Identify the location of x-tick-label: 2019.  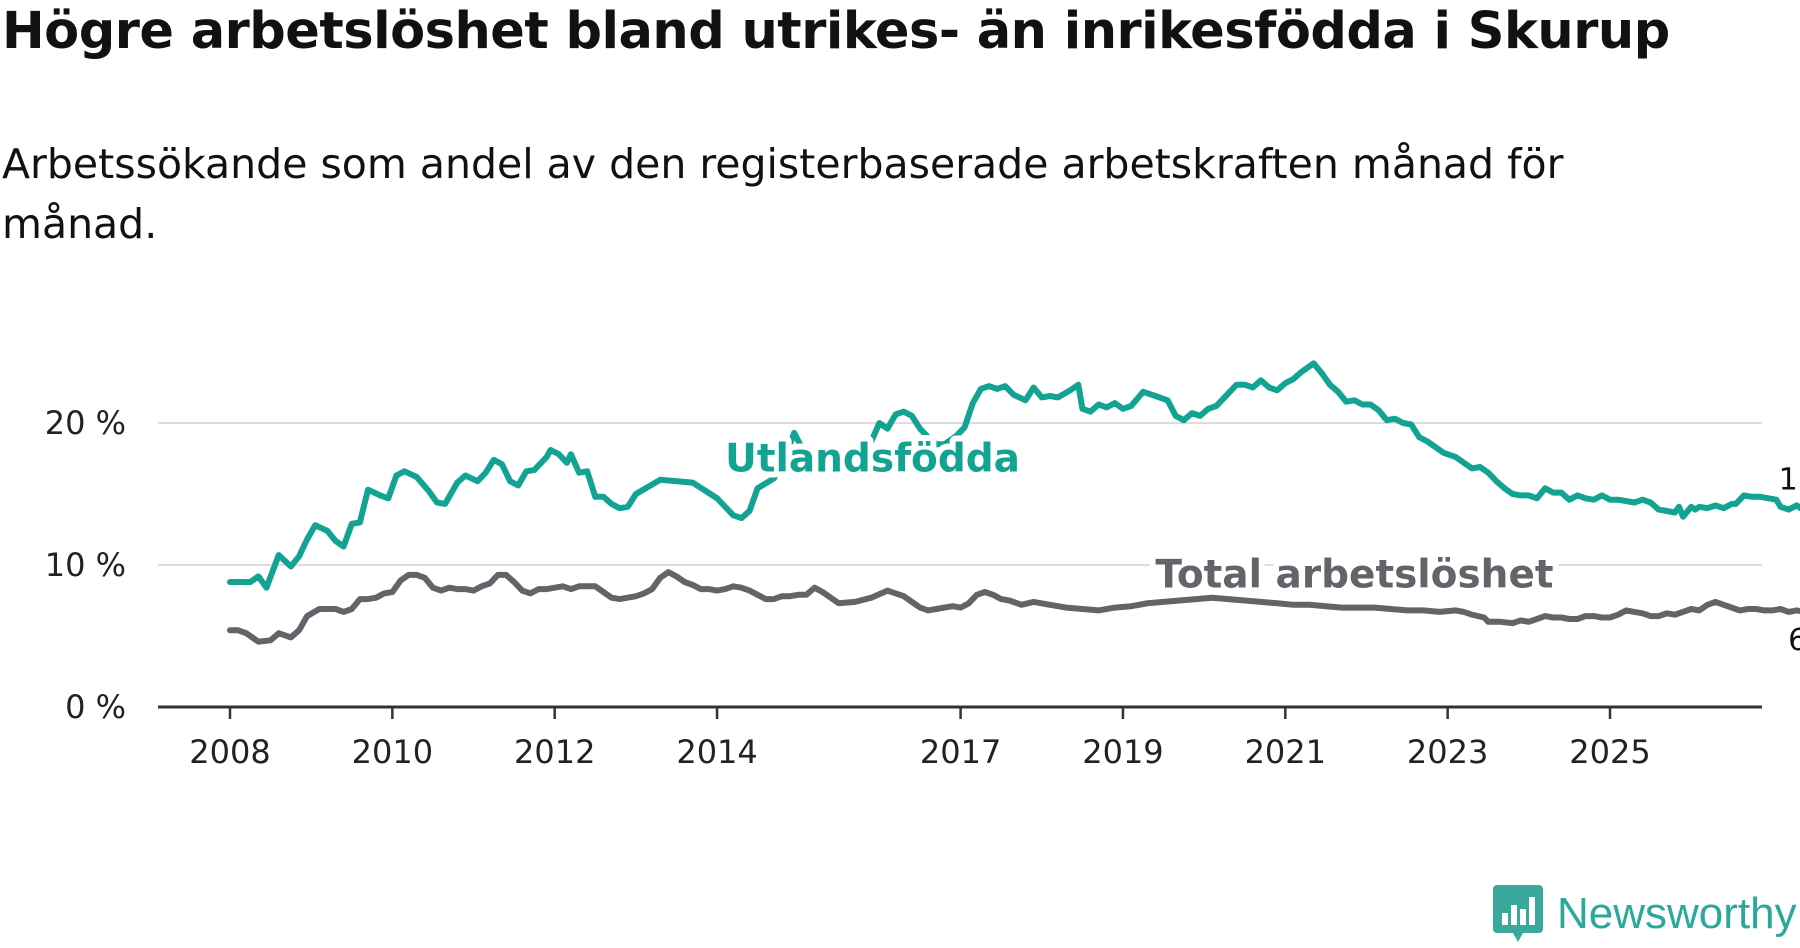
(1122, 752).